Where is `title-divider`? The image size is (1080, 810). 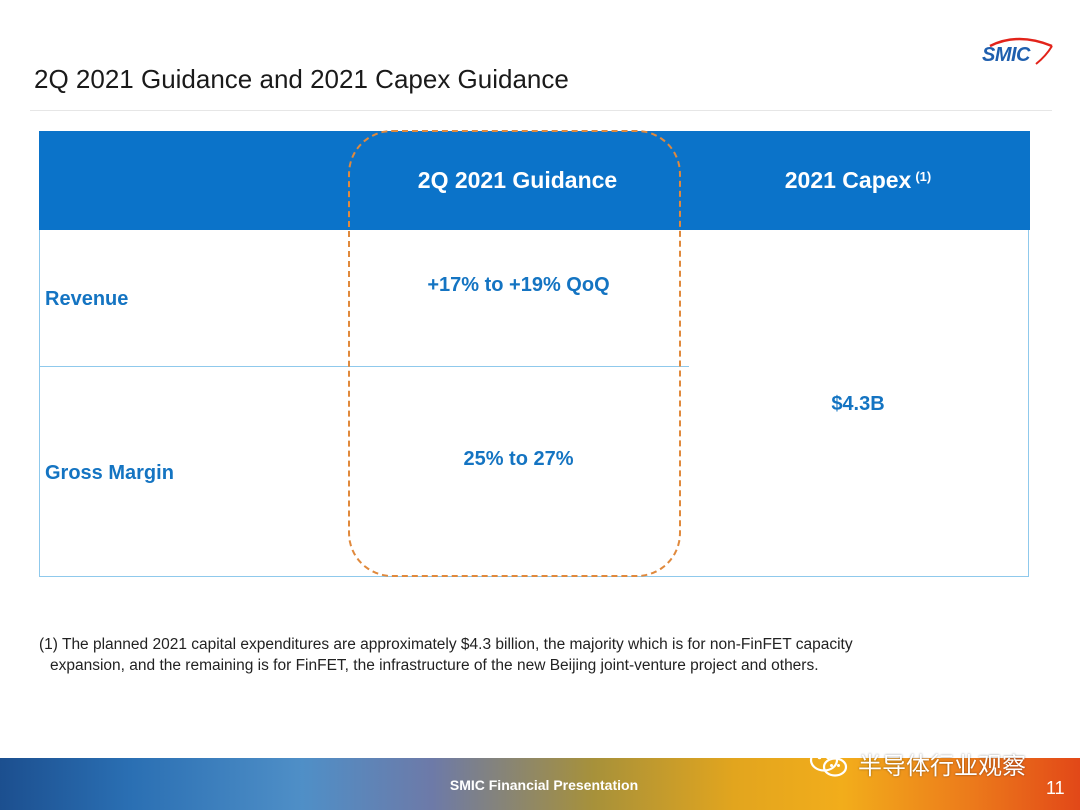
title-divider is located at coordinates (541, 110).